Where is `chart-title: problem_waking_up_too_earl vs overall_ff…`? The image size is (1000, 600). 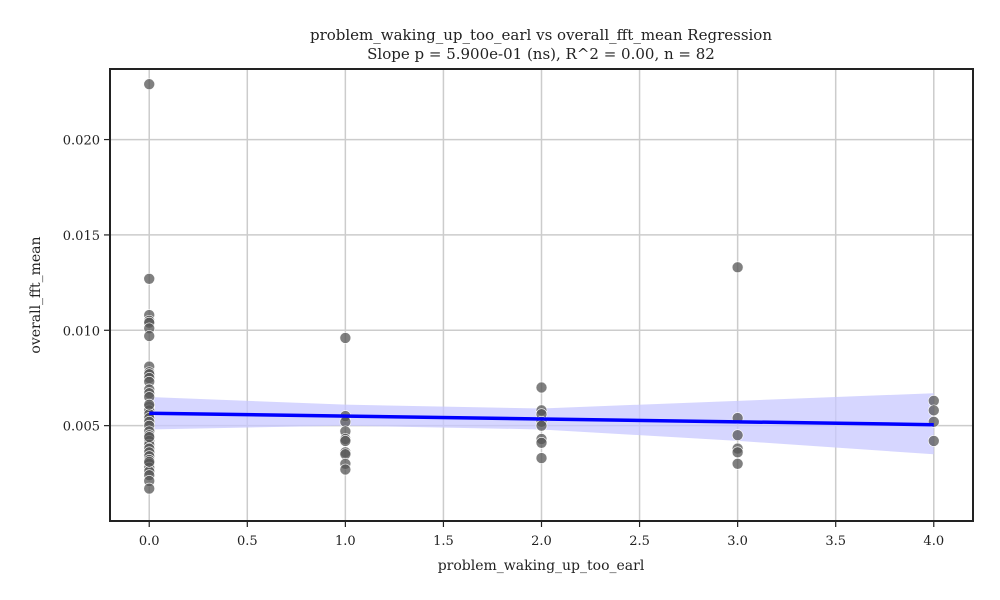 chart-title: problem_waking_up_too_earl vs overall_ff… is located at coordinates (541, 35).